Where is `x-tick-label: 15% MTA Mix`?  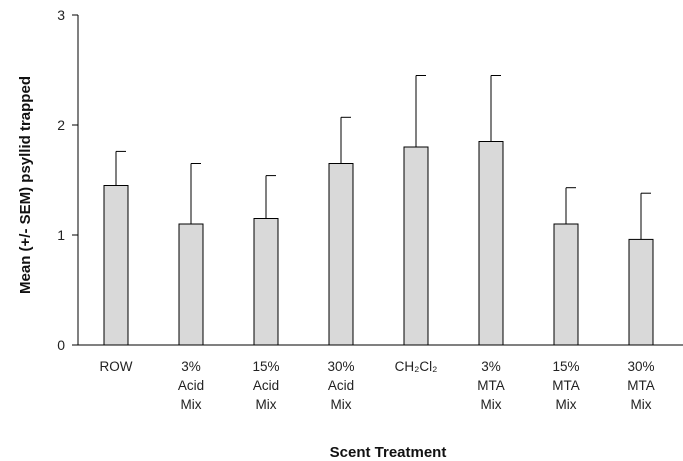
x-tick-label: 15% MTA Mix is located at coordinates (566, 385).